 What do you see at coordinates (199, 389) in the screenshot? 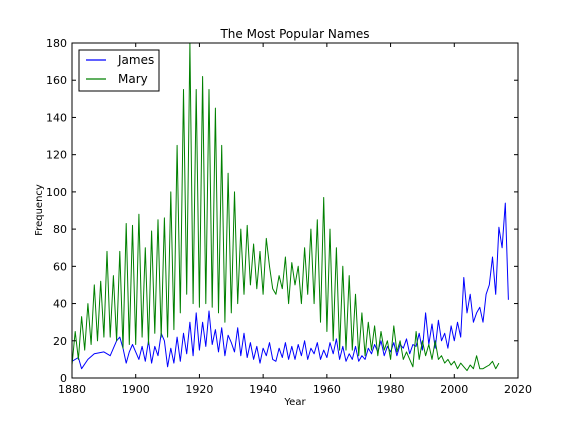
I see `x-tick-label: 1920` at bounding box center [199, 389].